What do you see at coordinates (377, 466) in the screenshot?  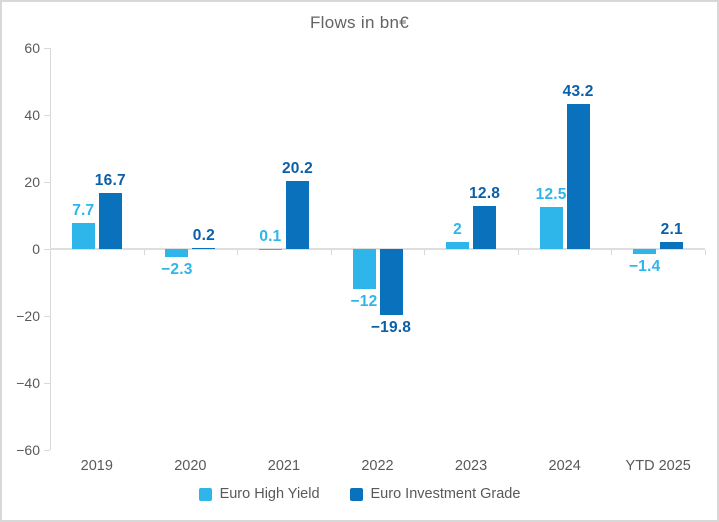 I see `x-axis-category-label: 2022` at bounding box center [377, 466].